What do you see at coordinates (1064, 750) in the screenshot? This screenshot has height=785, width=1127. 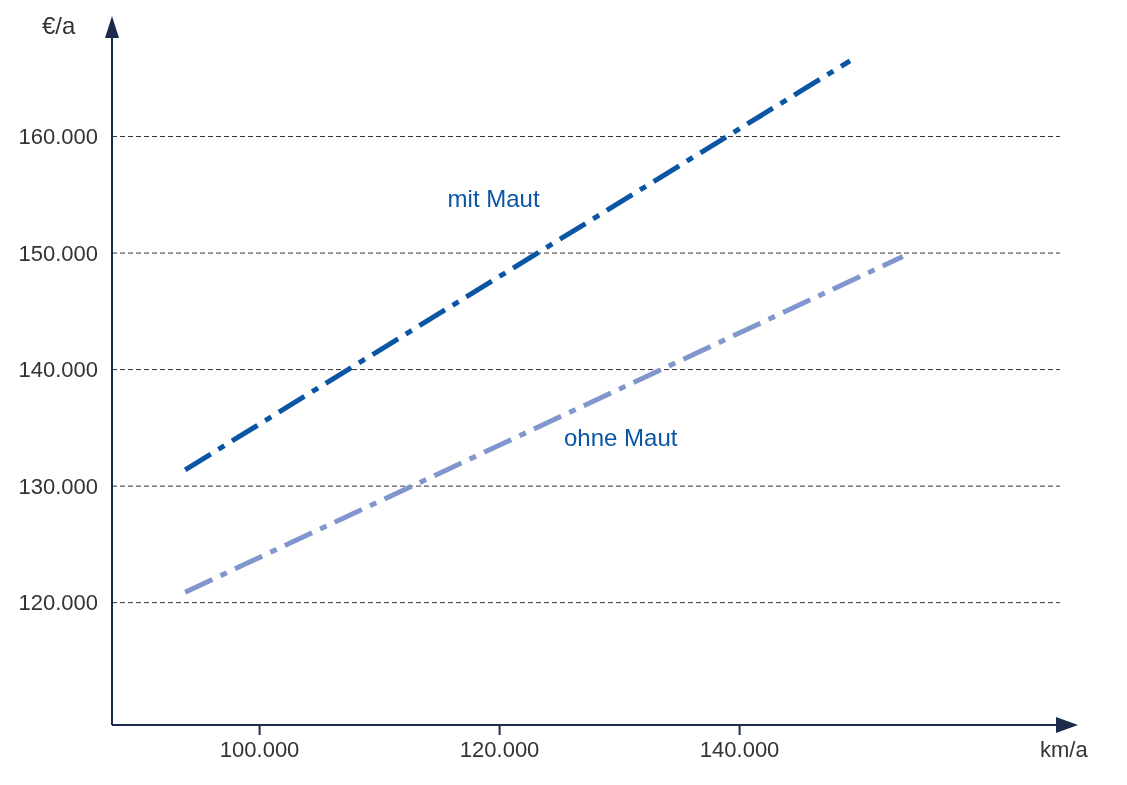 I see `x-axis-title: km/a` at bounding box center [1064, 750].